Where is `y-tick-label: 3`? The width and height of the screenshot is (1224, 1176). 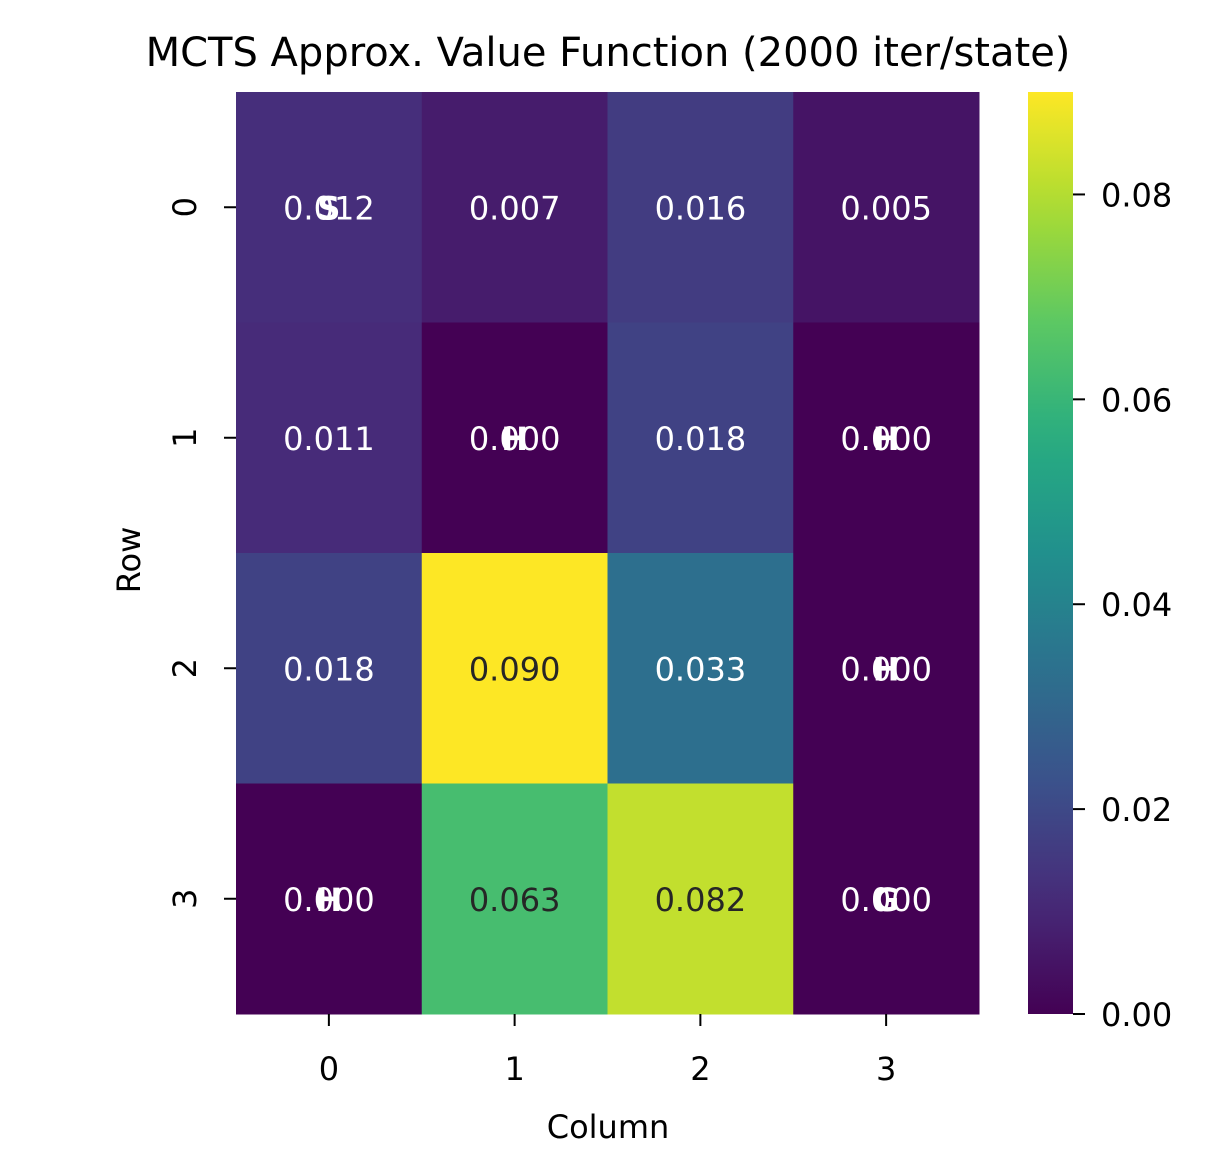 y-tick-label: 3 is located at coordinates (185, 899).